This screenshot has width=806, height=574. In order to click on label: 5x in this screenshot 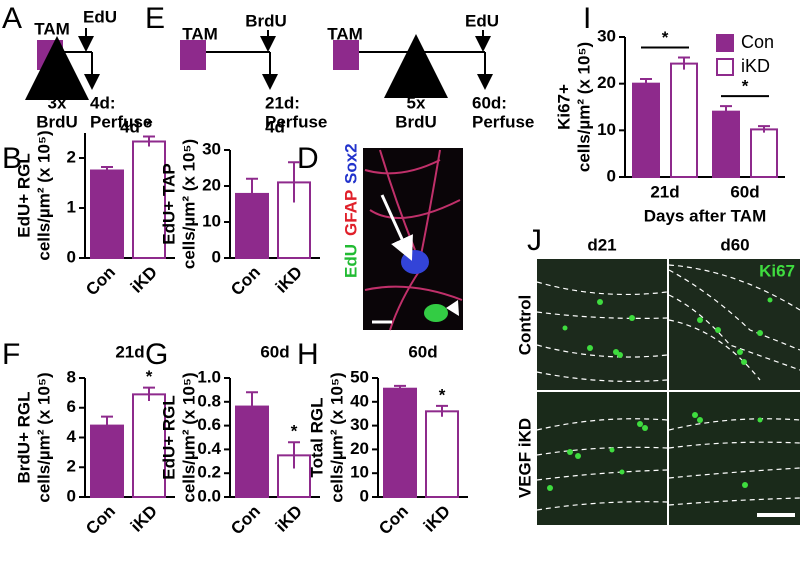, I will do `click(416, 102)`.